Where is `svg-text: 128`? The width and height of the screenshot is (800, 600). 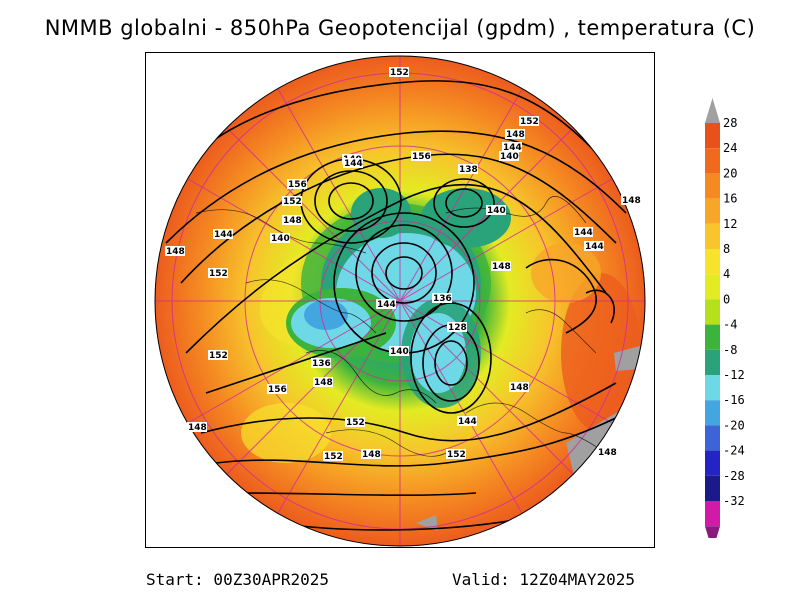
svg-text: 128 is located at coordinates (457, 328).